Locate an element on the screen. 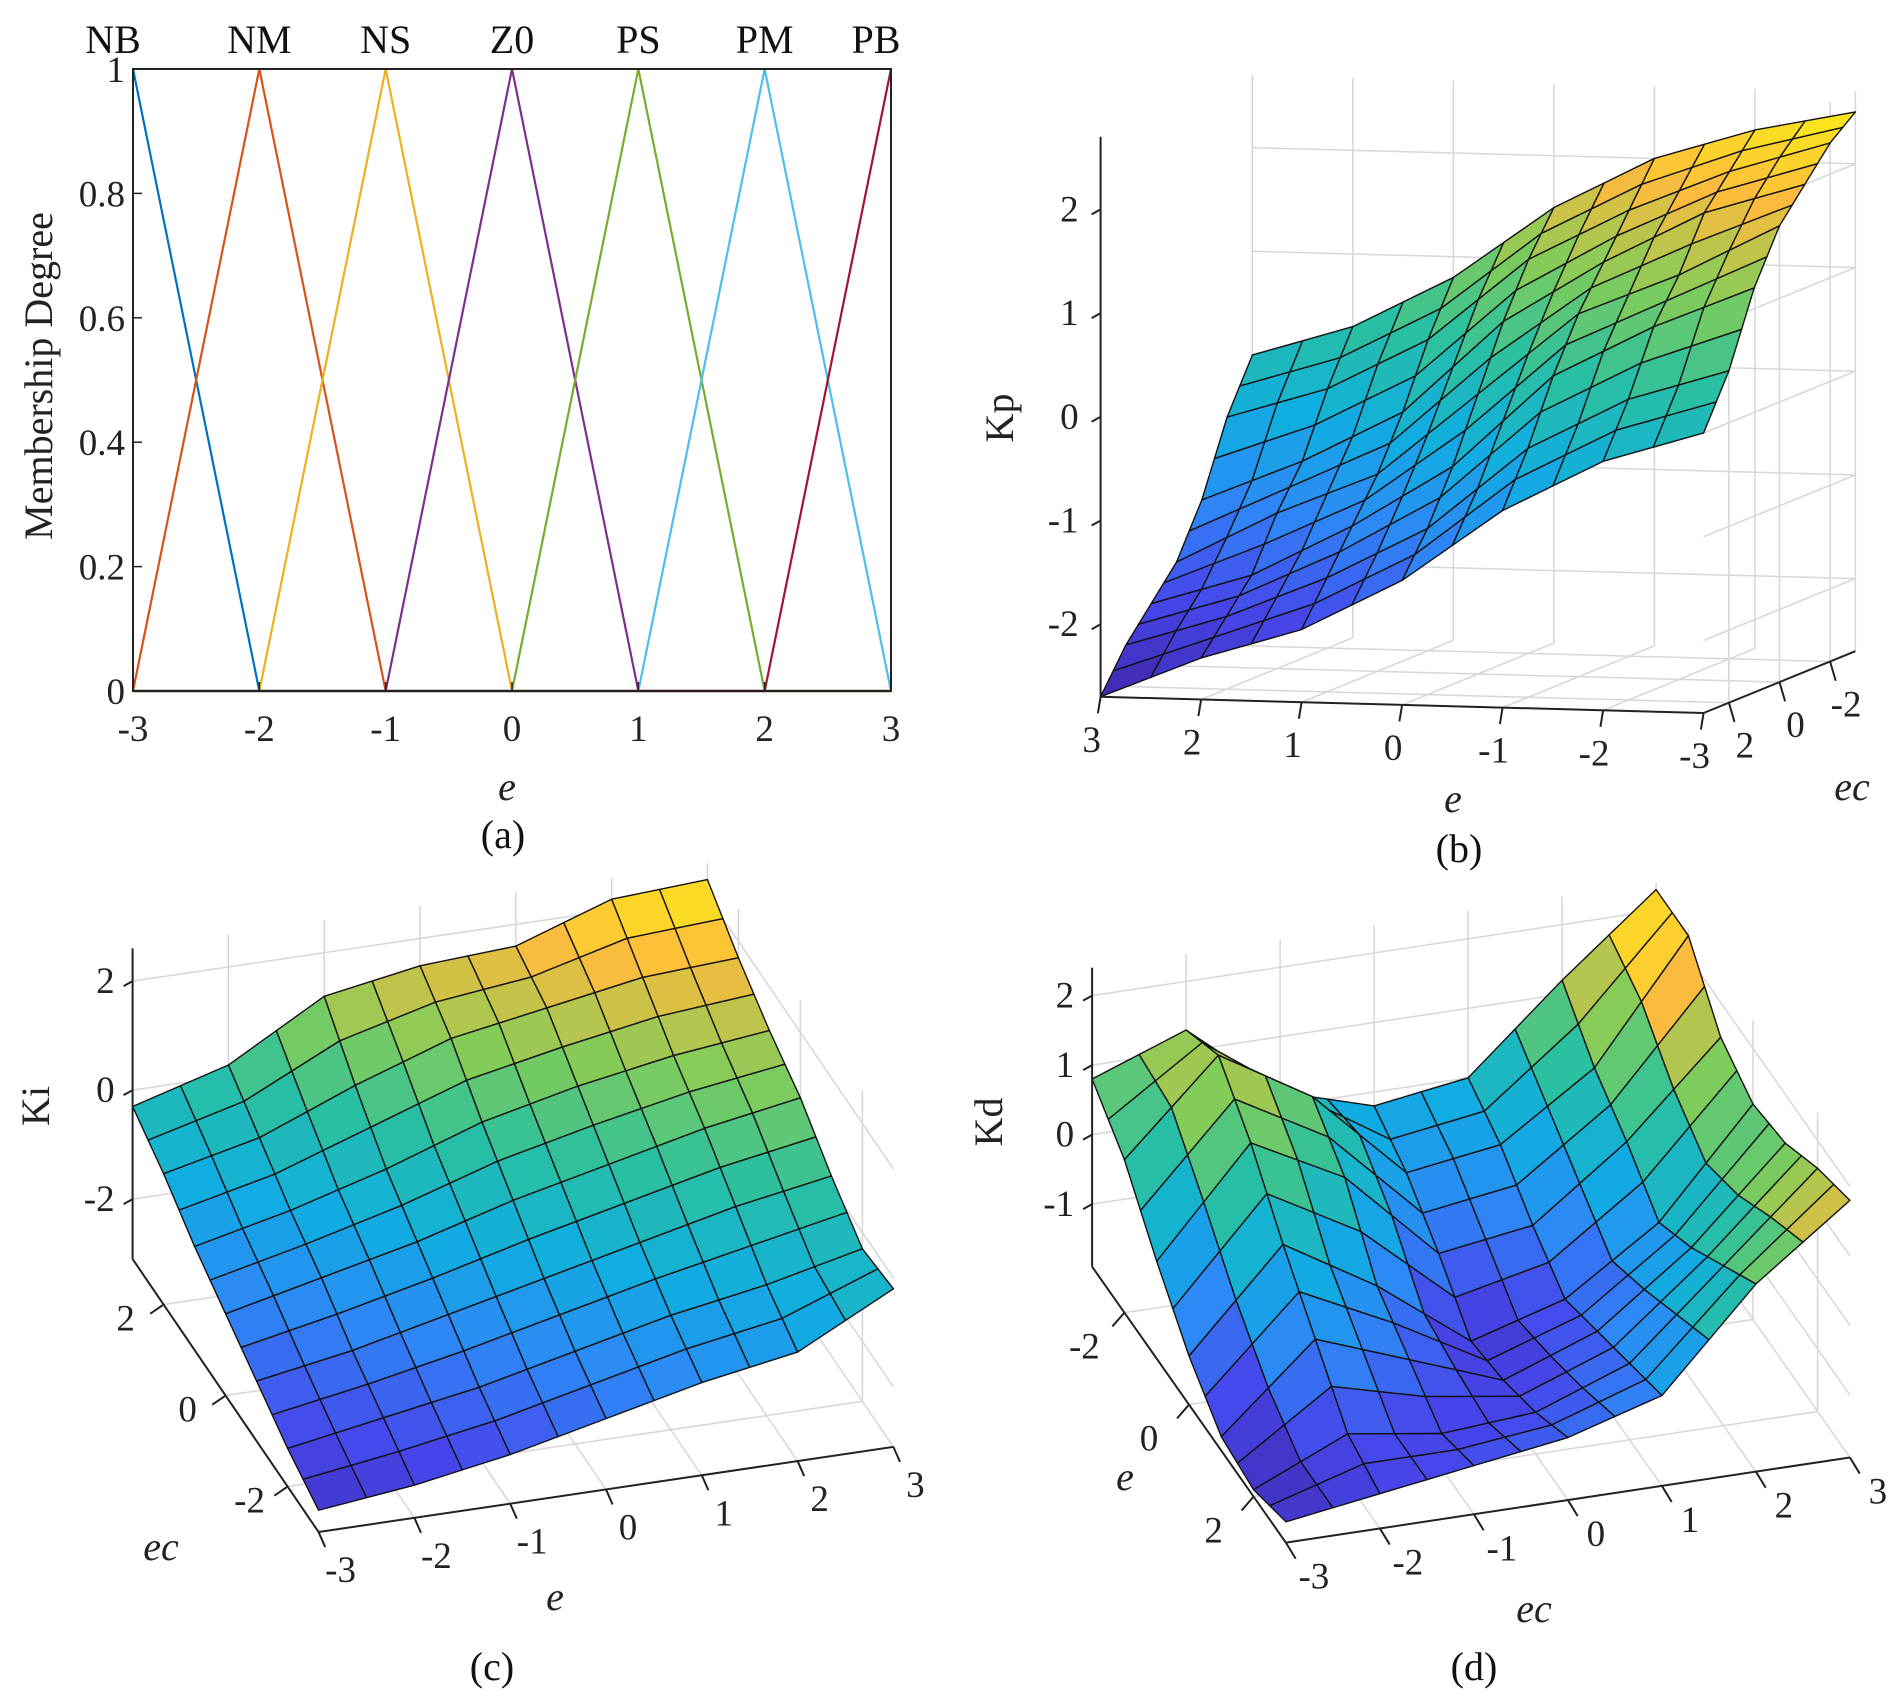  x-tick-label: -2 is located at coordinates (259, 729).